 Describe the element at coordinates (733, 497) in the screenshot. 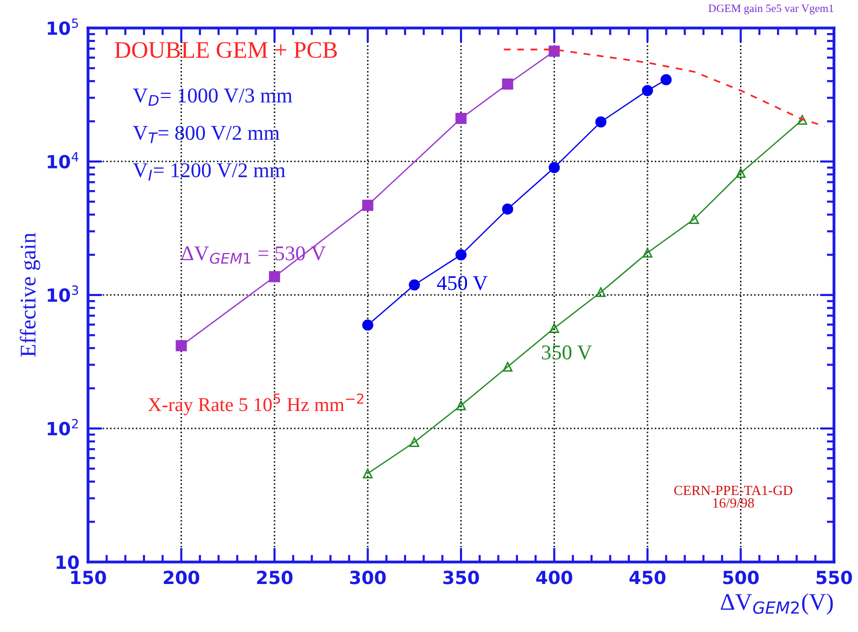

I see `annotation: CERN-PPE-TA1-GD 16/9/98` at that location.